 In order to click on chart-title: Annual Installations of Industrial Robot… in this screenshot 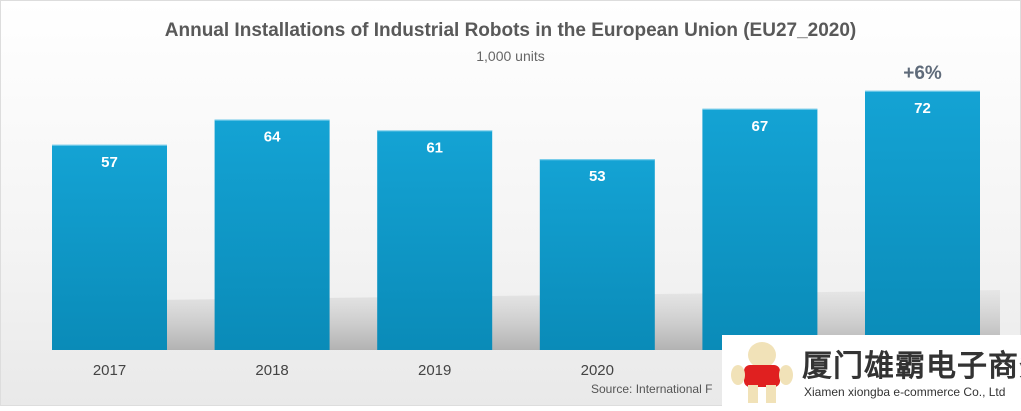, I will do `click(510, 30)`.